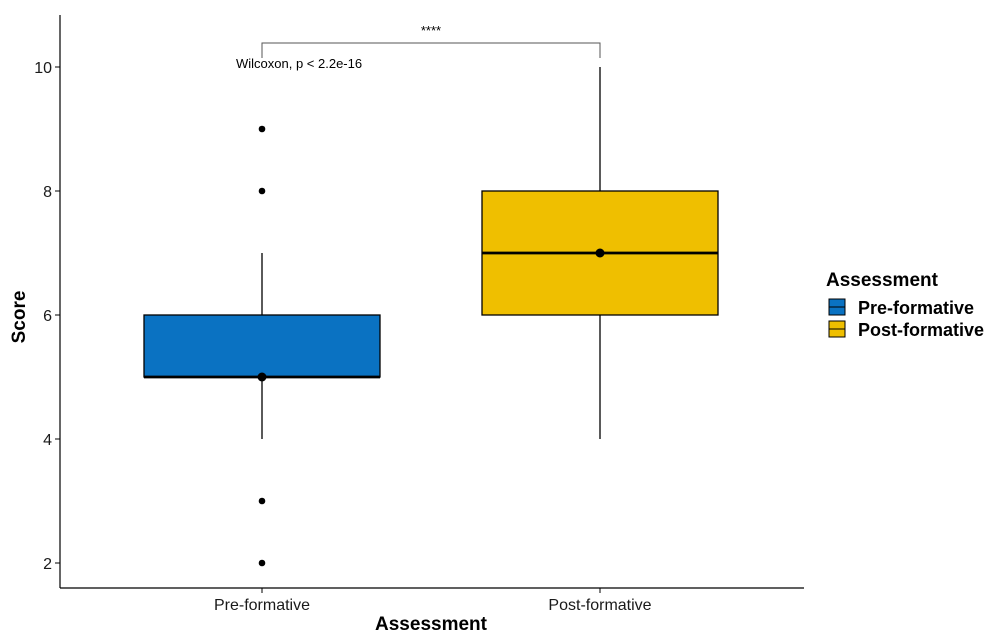  I want to click on legend-label-pre-formative: Pre-formative, so click(916, 308).